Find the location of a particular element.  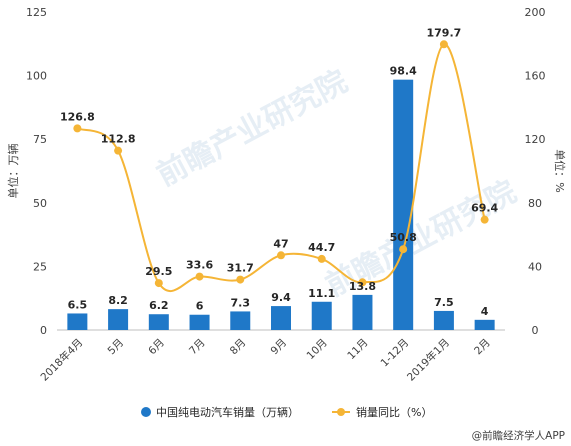

x-tick-label: 6月 is located at coordinates (156, 347).